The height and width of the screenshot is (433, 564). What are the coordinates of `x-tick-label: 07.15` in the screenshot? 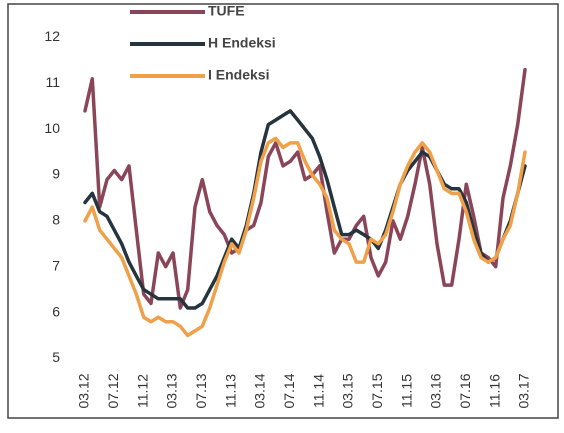 It's located at (377, 390).